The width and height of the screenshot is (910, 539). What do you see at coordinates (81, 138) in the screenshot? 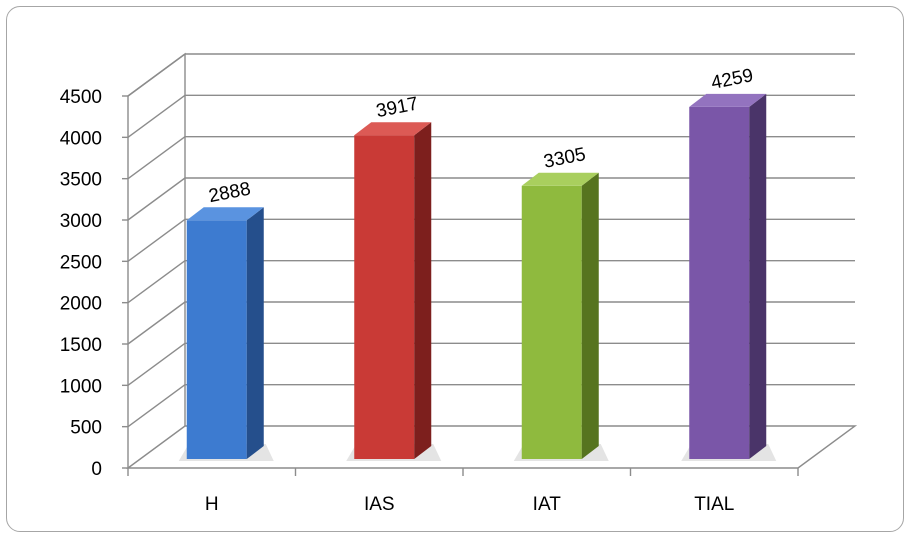
I see `y-tick-label: 4000` at bounding box center [81, 138].